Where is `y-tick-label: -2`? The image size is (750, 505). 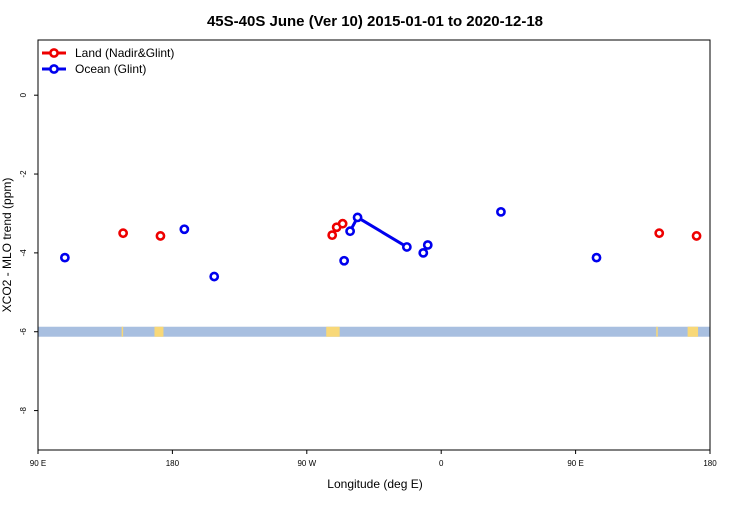
y-tick-label: -2 is located at coordinates (23, 174).